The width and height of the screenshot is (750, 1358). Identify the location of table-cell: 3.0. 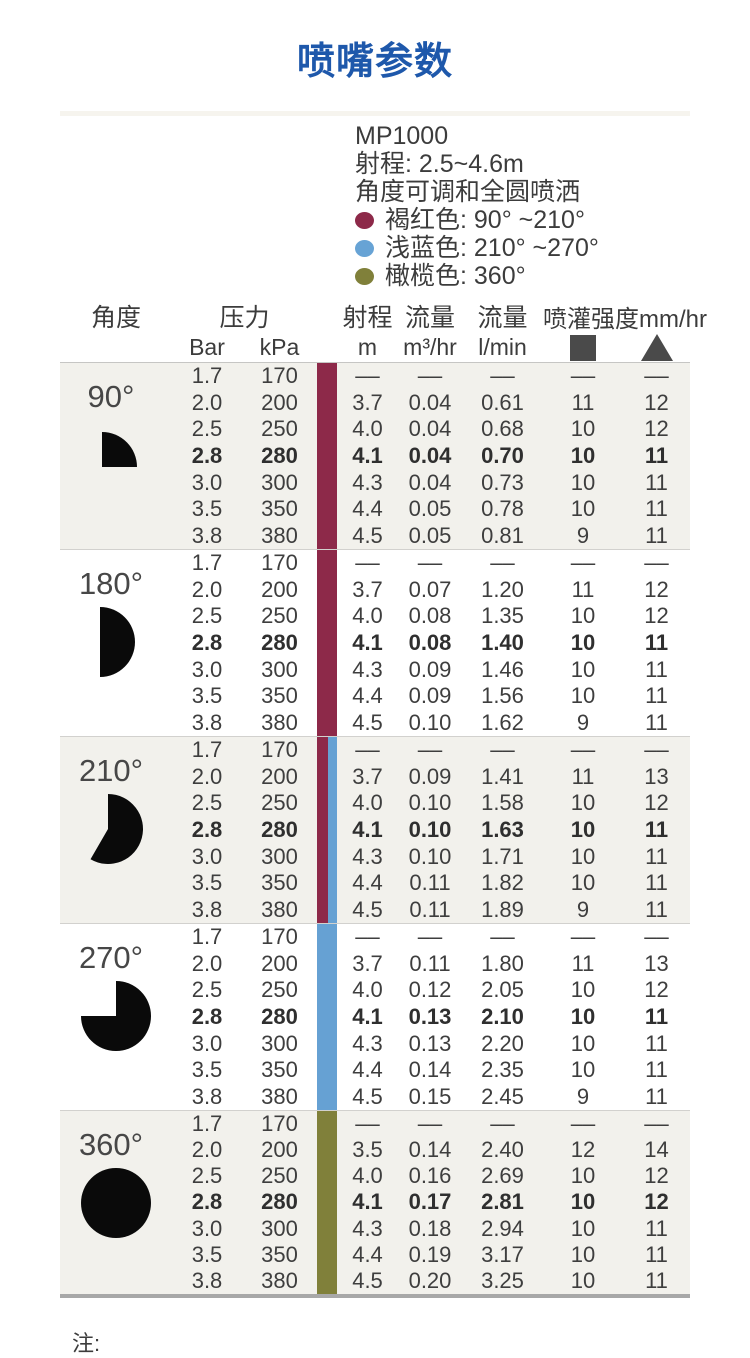
(207, 856).